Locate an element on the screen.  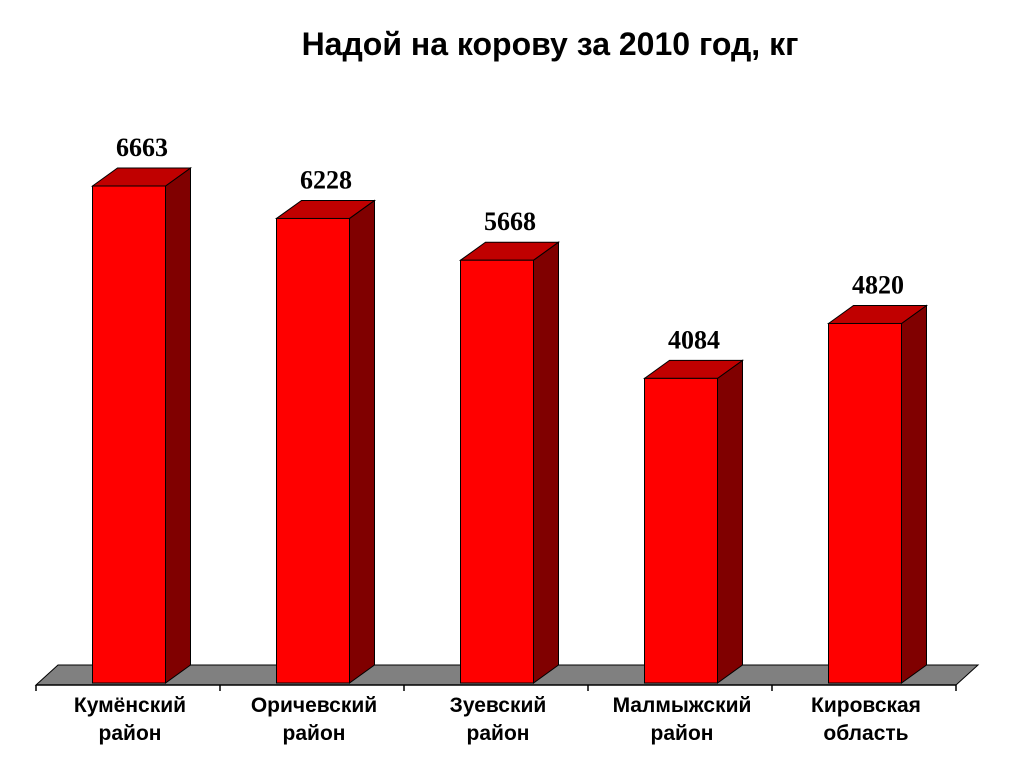
x-tick-label: Малмыжский is located at coordinates (682, 705).